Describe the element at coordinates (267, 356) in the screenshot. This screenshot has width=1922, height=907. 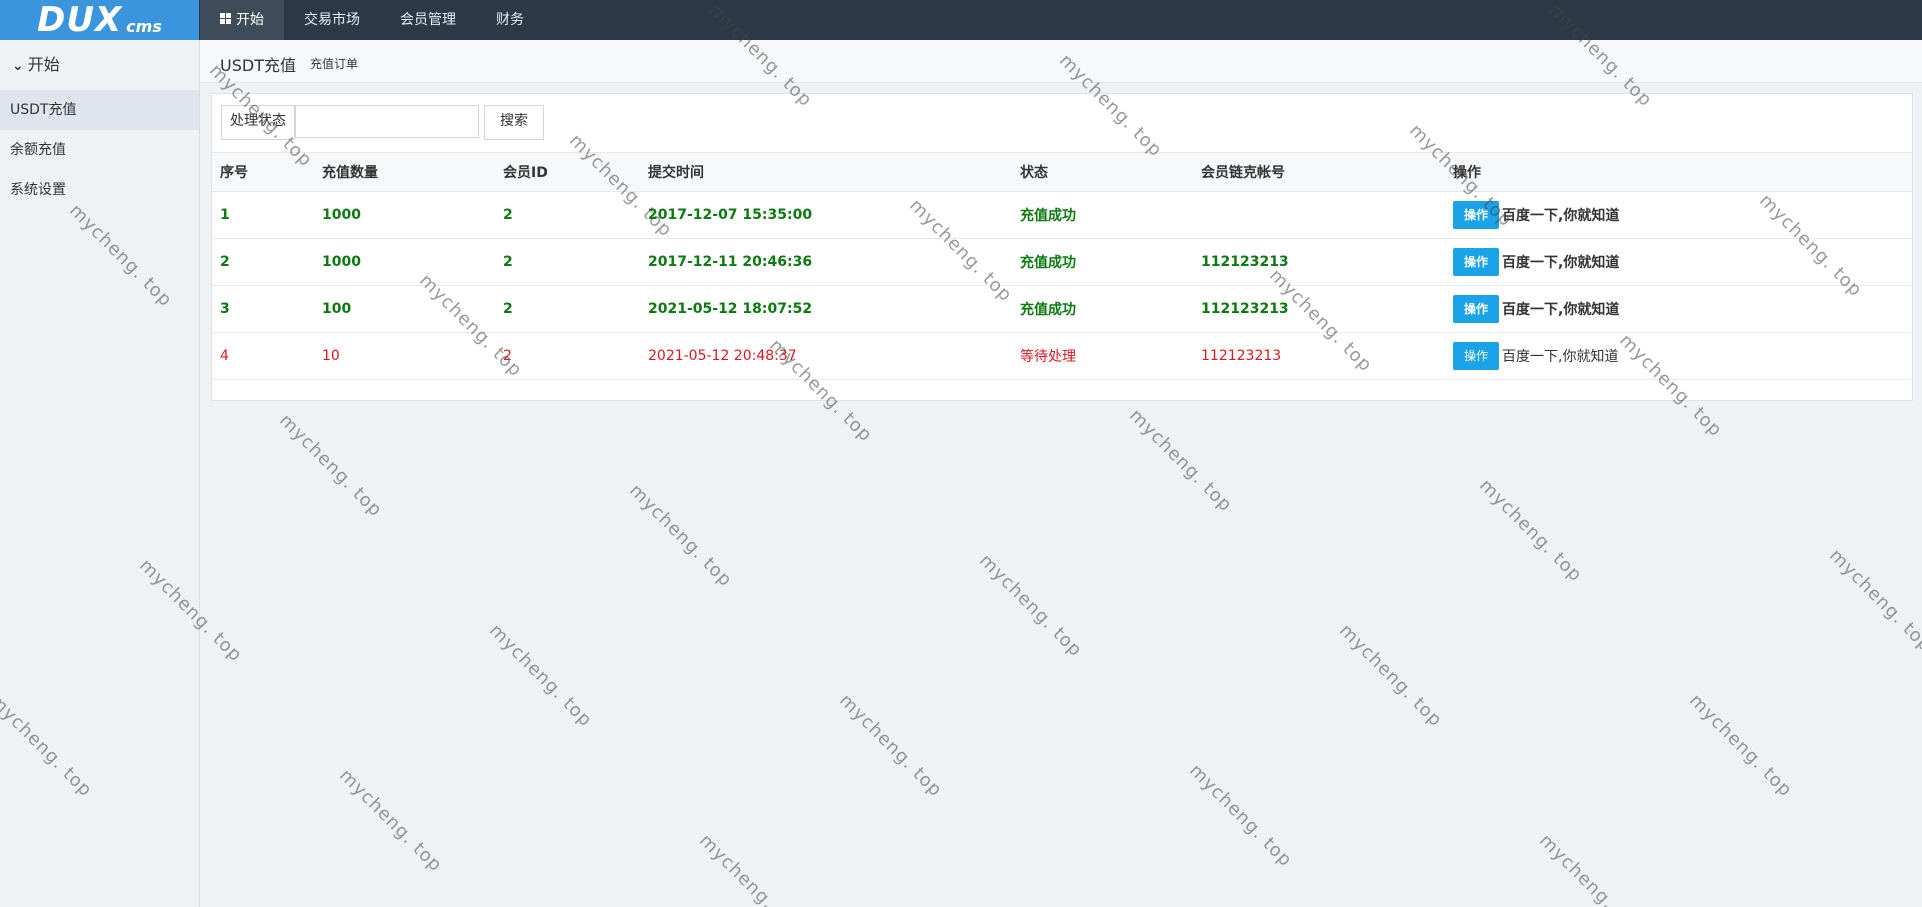
I see `cell-id: 4` at that location.